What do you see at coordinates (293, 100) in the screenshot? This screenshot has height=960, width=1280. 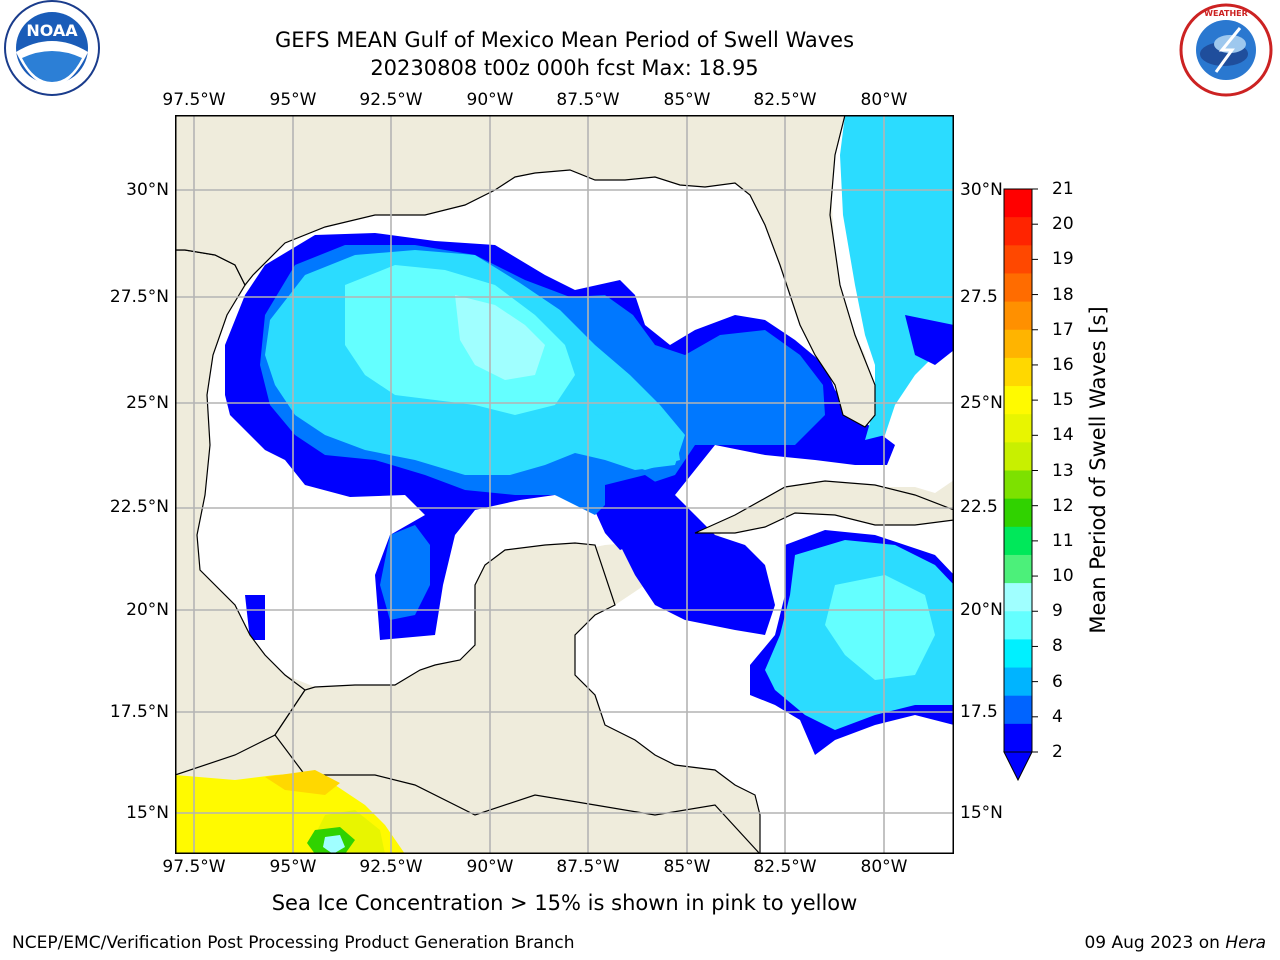 I see `x-tick-top: 95°W` at bounding box center [293, 100].